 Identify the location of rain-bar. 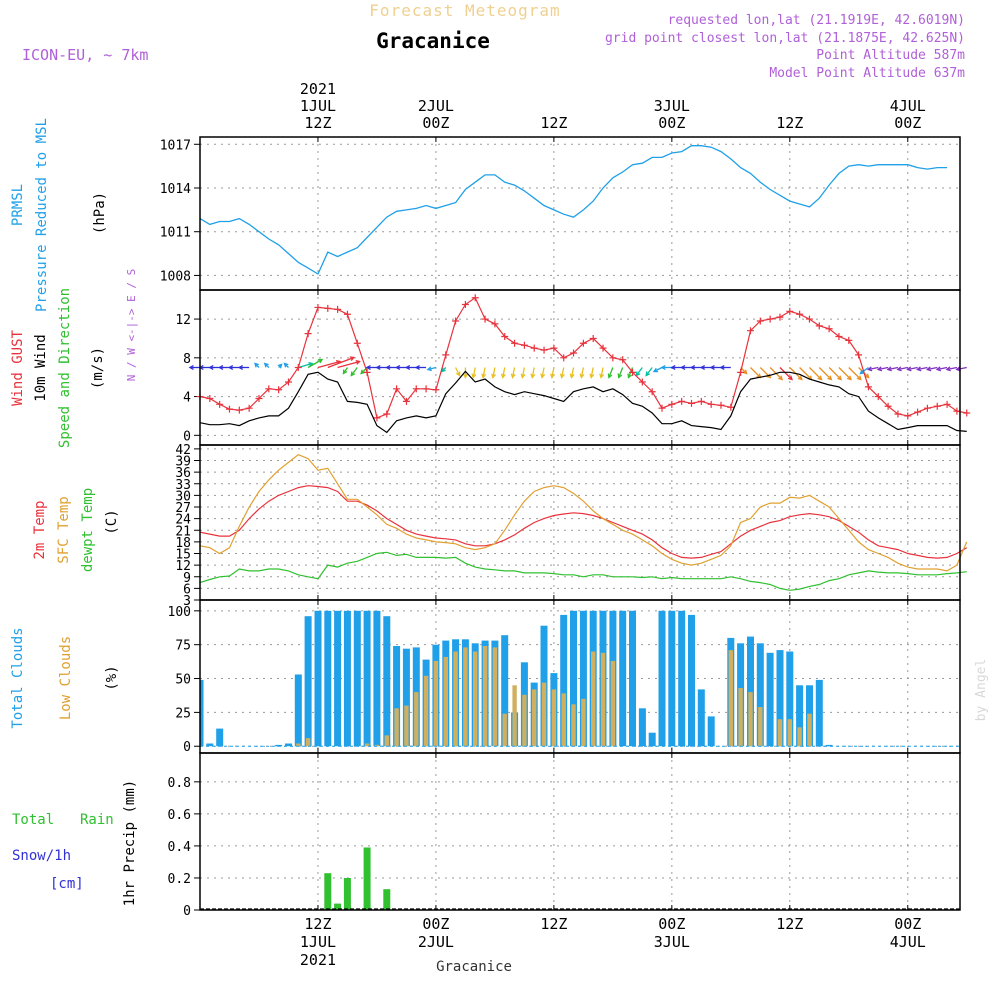
(338, 906).